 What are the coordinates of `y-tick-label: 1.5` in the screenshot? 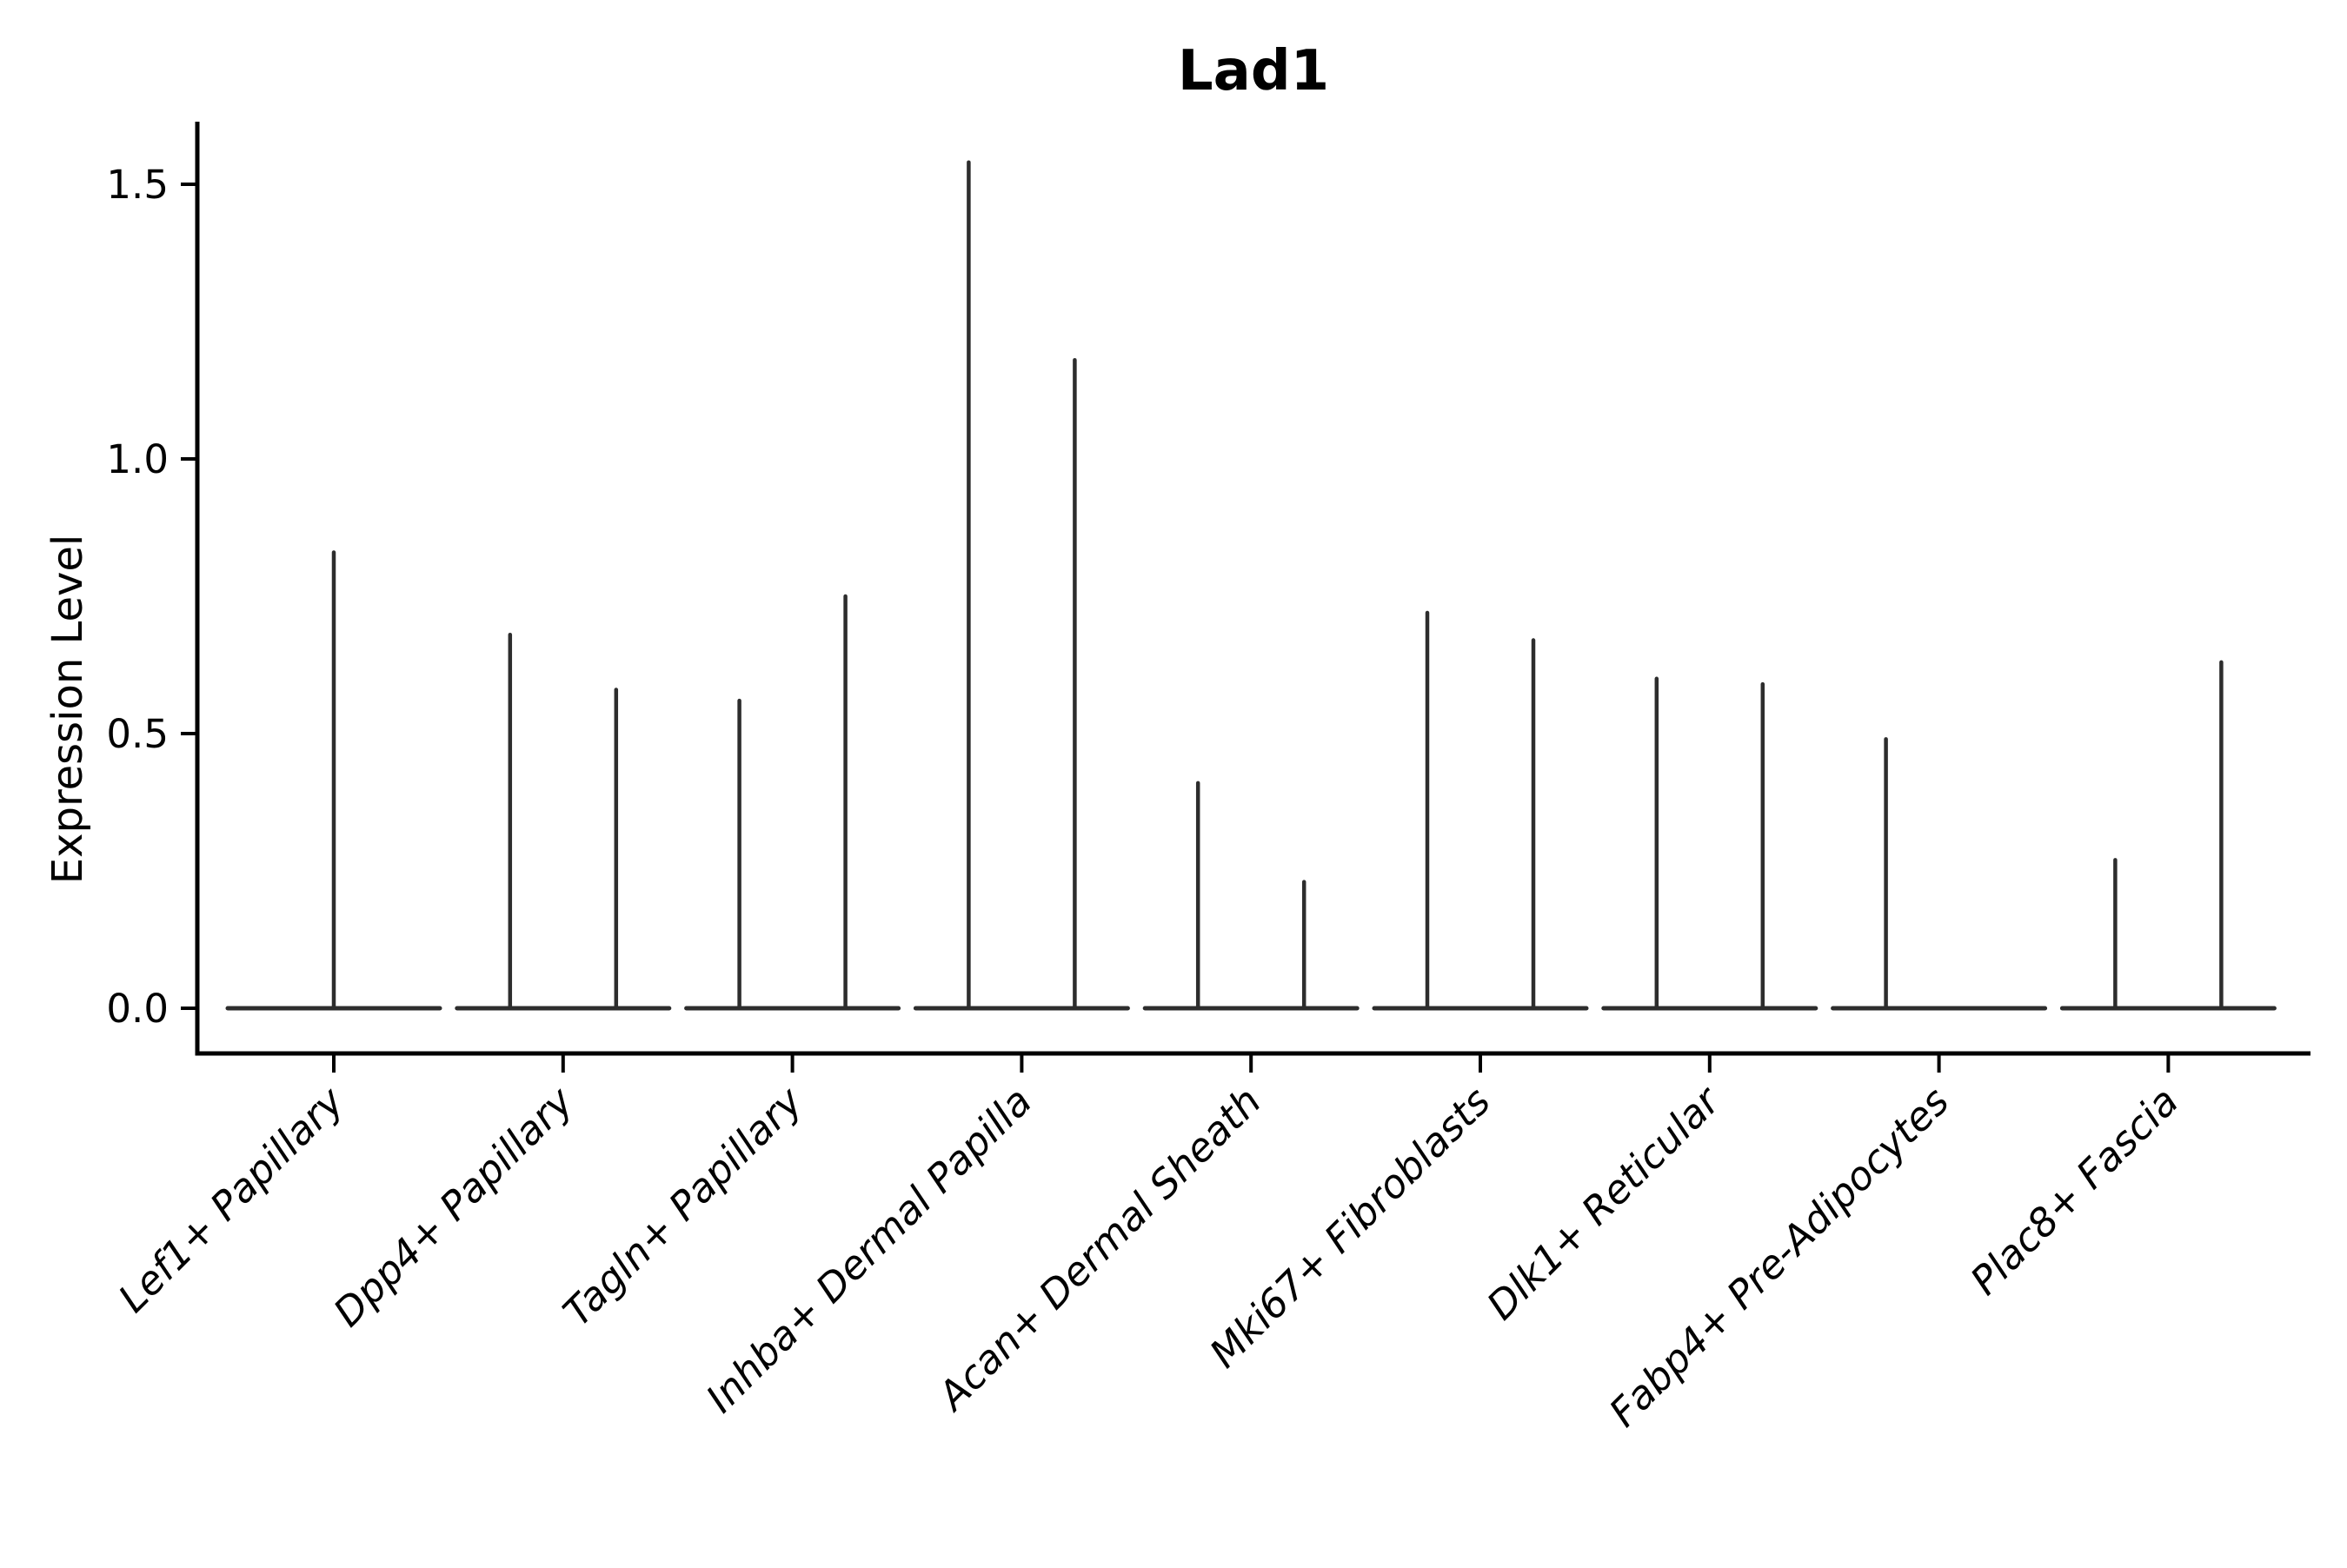 It's located at (137, 185).